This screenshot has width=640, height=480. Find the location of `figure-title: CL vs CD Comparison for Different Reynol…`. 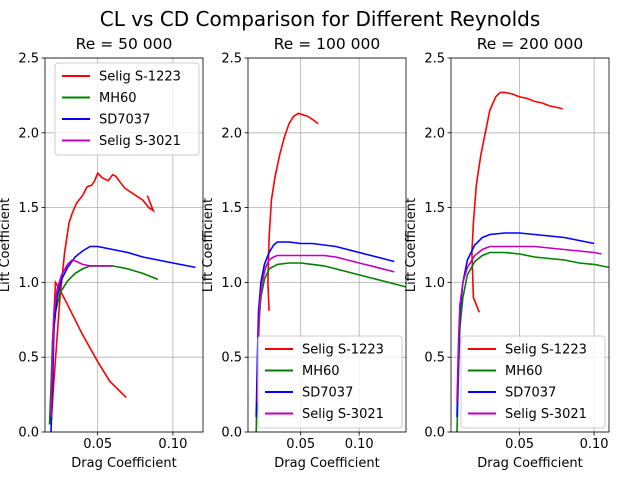

figure-title: CL vs CD Comparison for Different Reynol… is located at coordinates (320, 19).